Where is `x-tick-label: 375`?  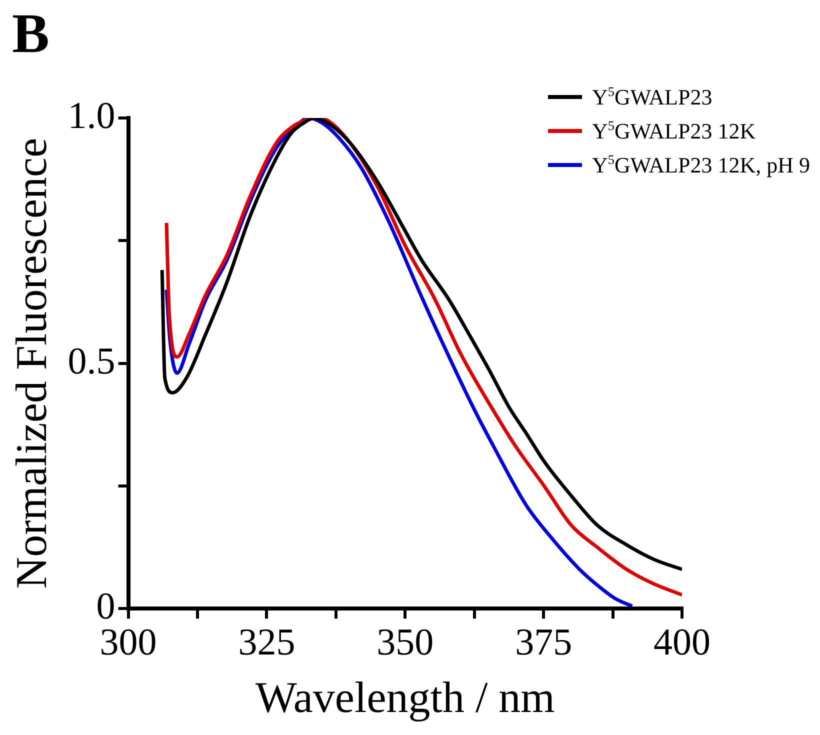
x-tick-label: 375 is located at coordinates (543, 642).